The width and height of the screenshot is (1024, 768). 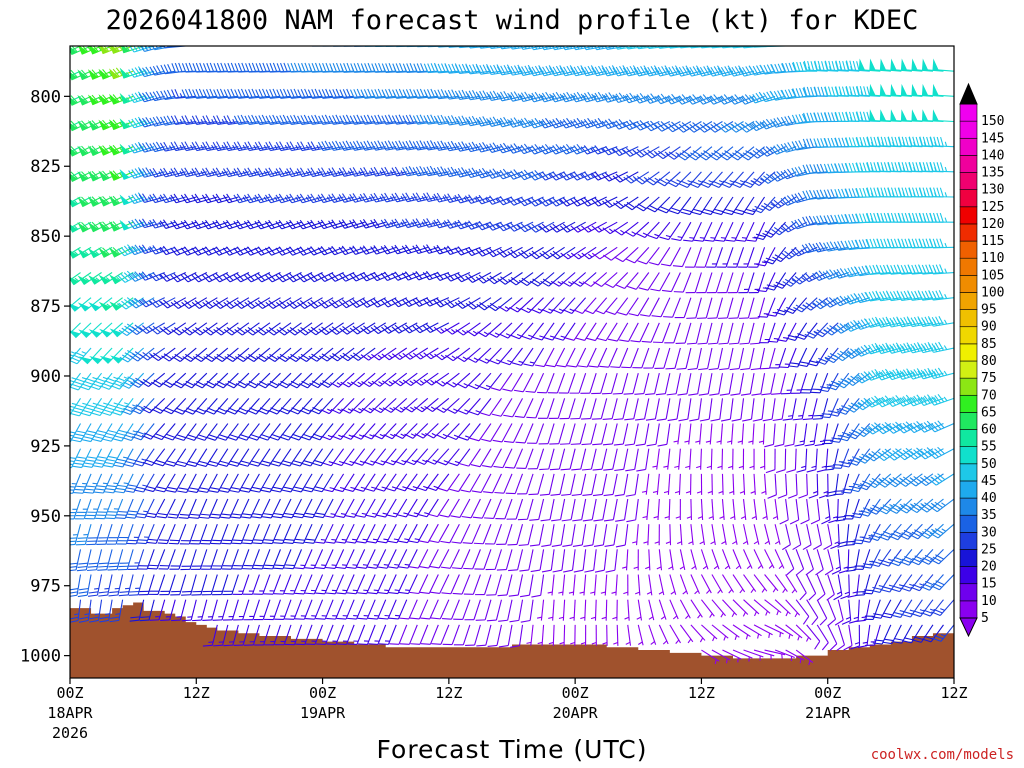 I want to click on colorbar-label: 135, so click(x=992, y=173).